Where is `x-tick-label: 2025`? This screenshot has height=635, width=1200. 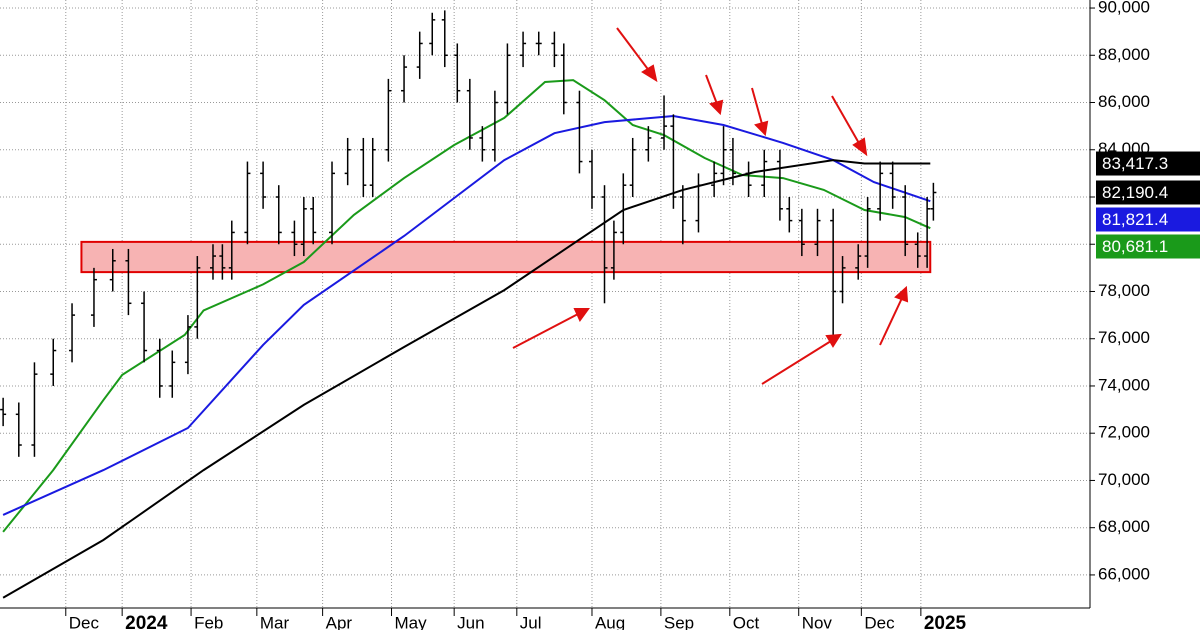 x-tick-label: 2025 is located at coordinates (945, 621).